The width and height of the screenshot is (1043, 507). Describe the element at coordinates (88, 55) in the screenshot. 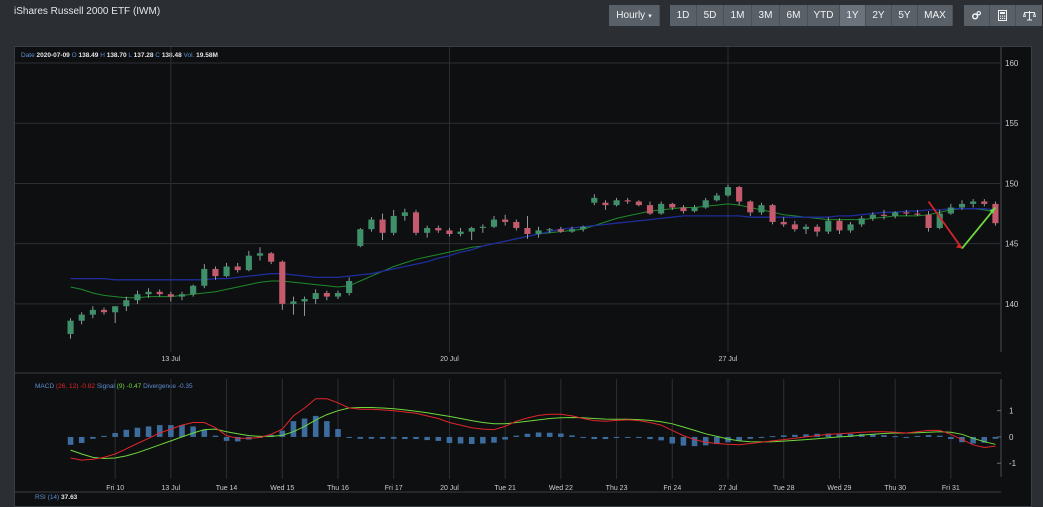

I see `open-value: 138.49` at that location.